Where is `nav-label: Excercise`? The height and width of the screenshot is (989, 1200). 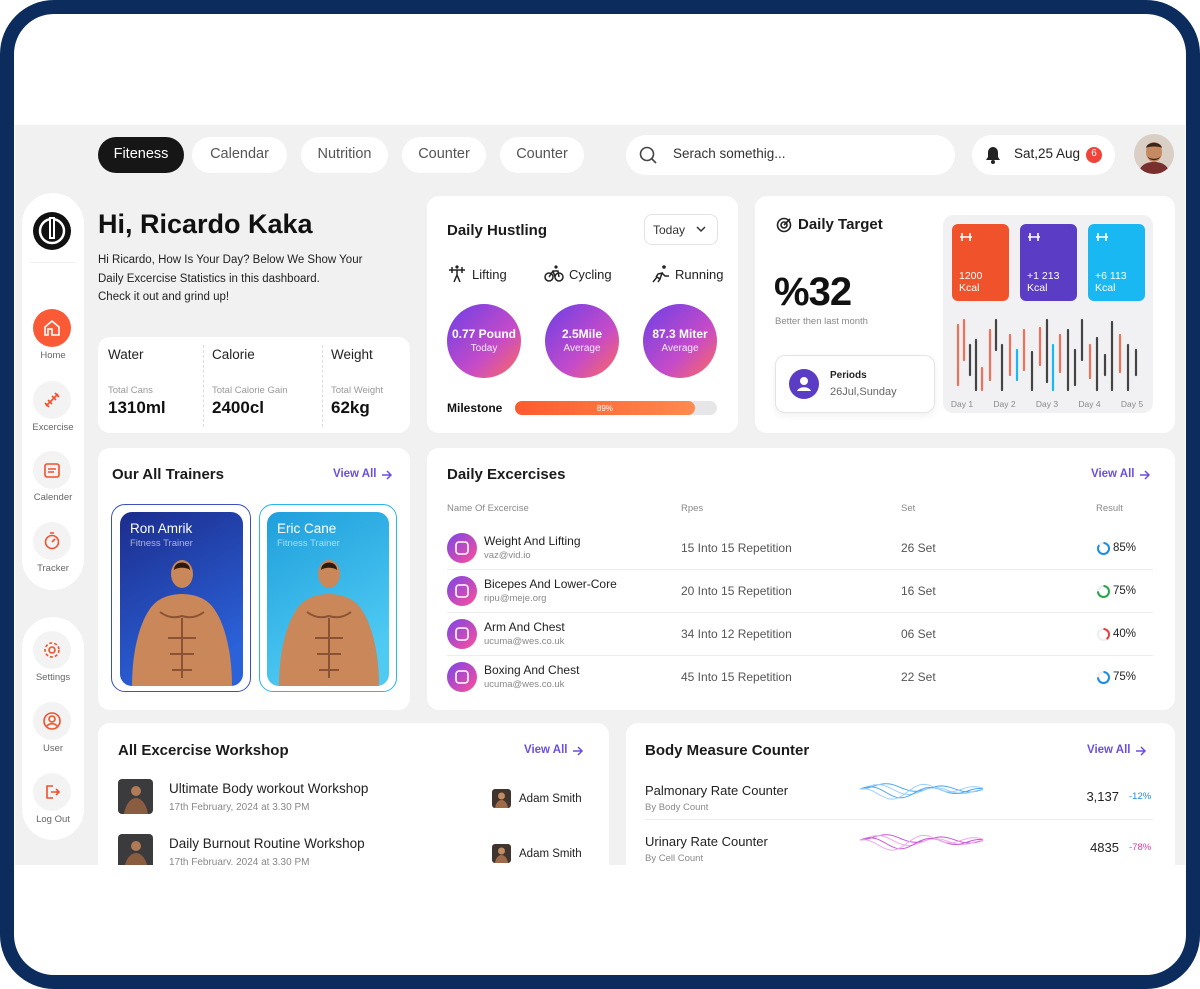
nav-label: Excercise is located at coordinates (53, 427).